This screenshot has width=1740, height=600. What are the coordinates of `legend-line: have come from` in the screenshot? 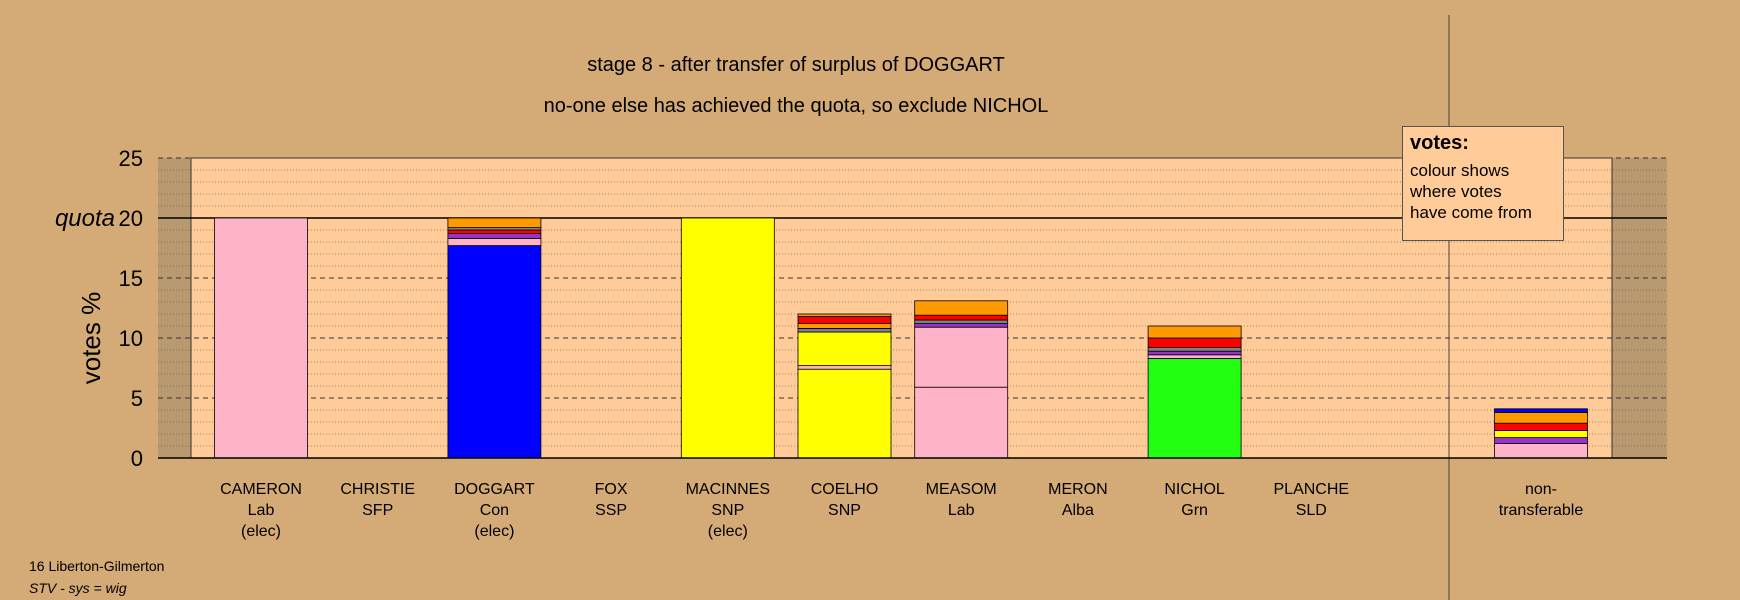 It's located at (1471, 212).